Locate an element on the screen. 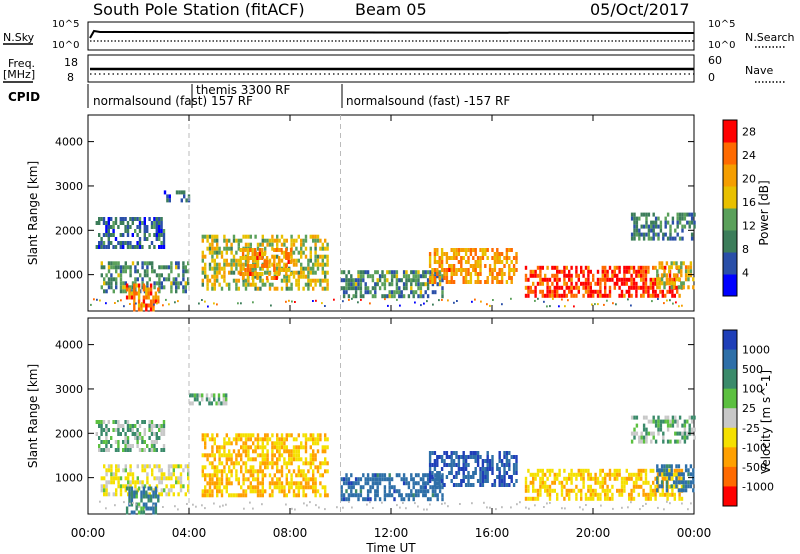 The height and width of the screenshot is (554, 800). colorbar-tick-label: -1000 is located at coordinates (758, 486).